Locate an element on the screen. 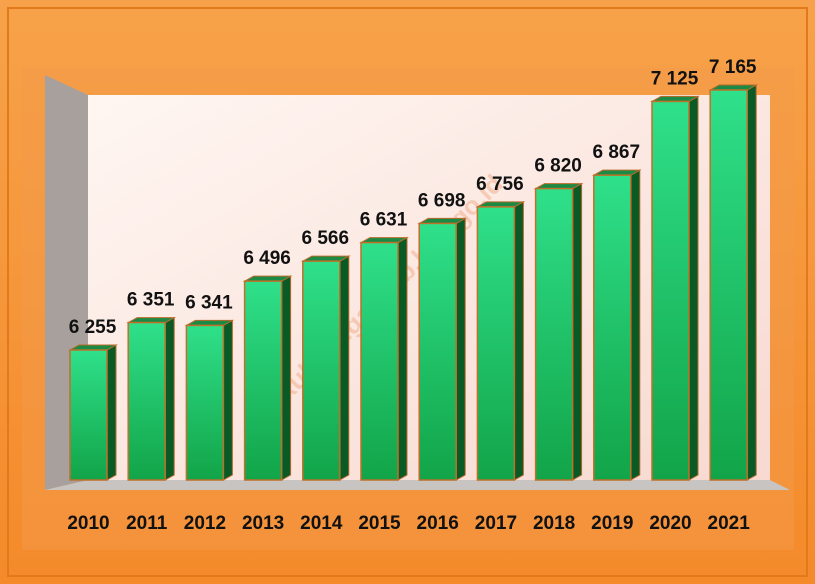  x-tick-label: 2017 is located at coordinates (496, 523).